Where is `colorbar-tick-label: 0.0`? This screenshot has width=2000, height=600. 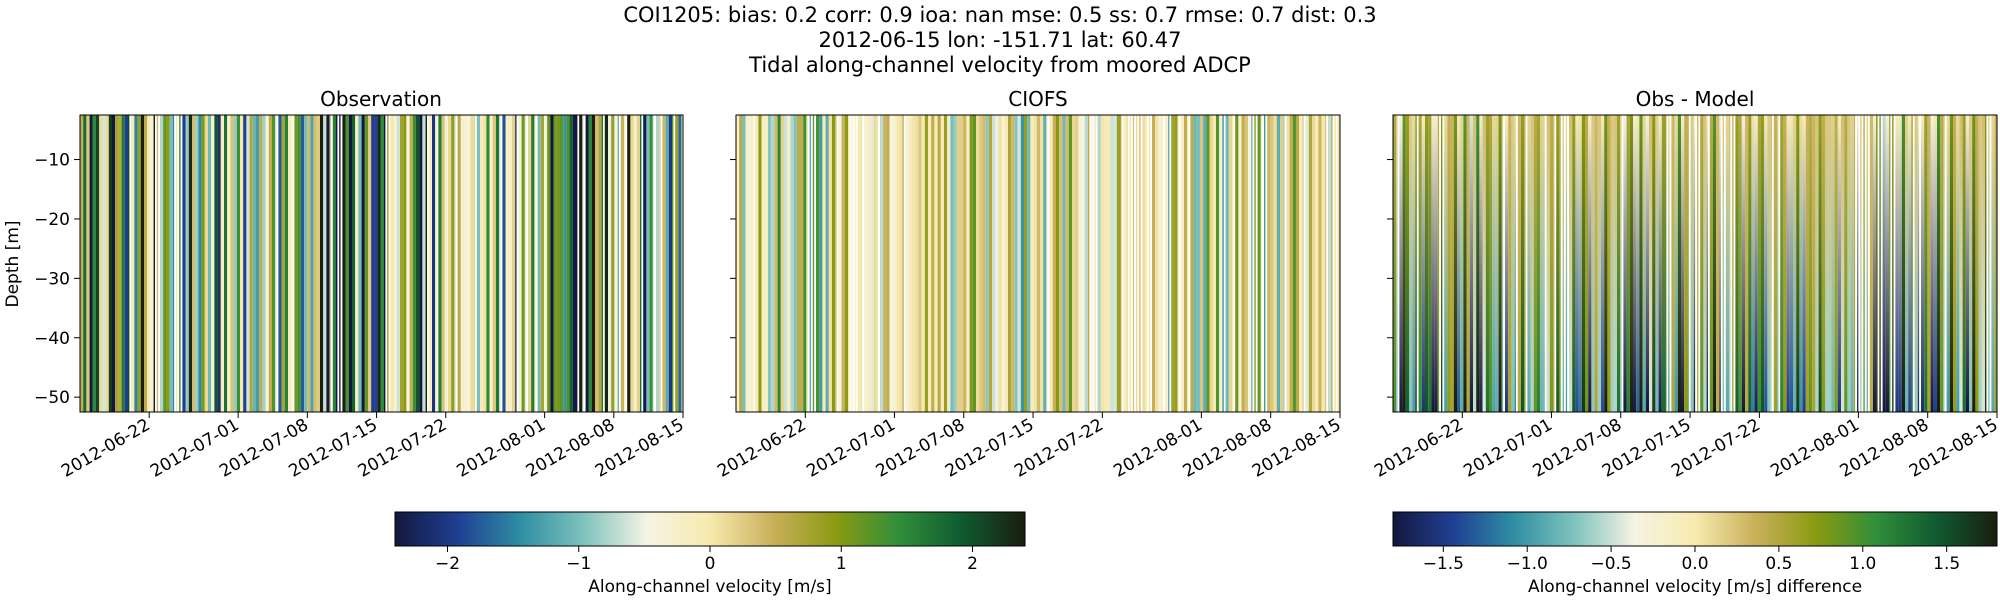
colorbar-tick-label: 0.0 is located at coordinates (1694, 564).